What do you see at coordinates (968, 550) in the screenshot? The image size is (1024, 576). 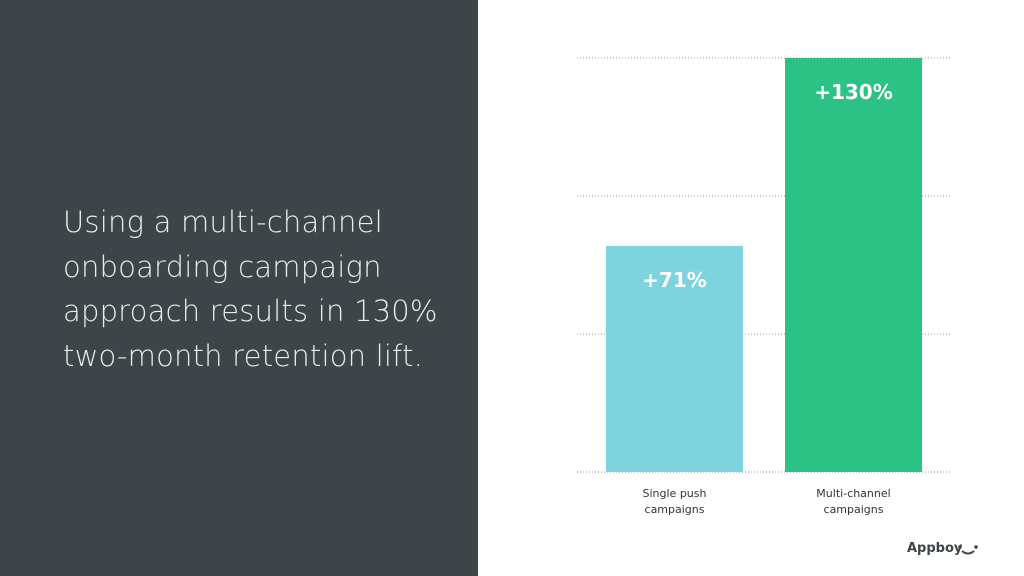 I see `brand-icon` at bounding box center [968, 550].